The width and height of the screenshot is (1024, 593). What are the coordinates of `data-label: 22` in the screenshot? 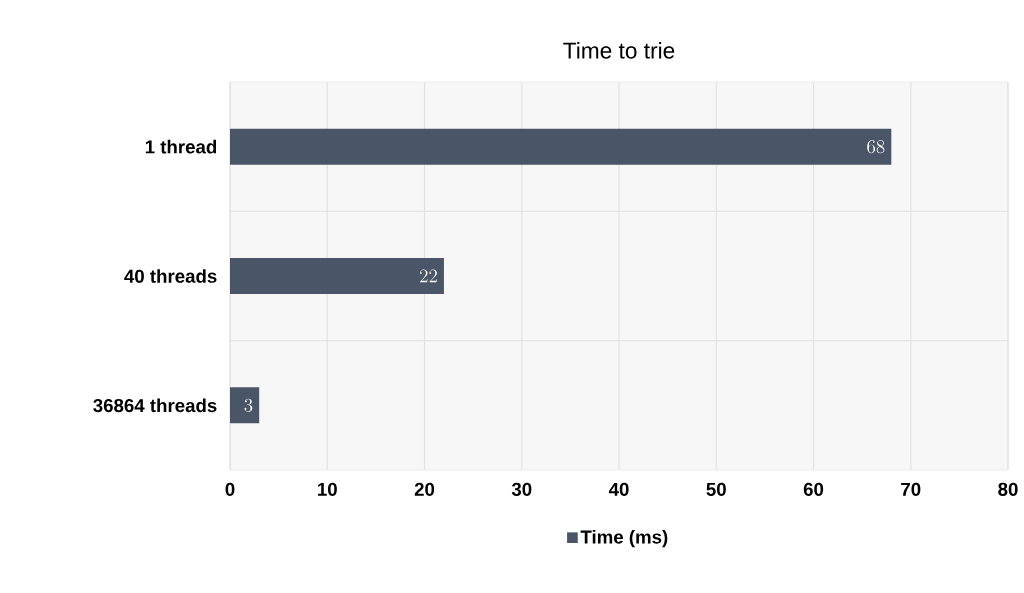 It's located at (428, 276).